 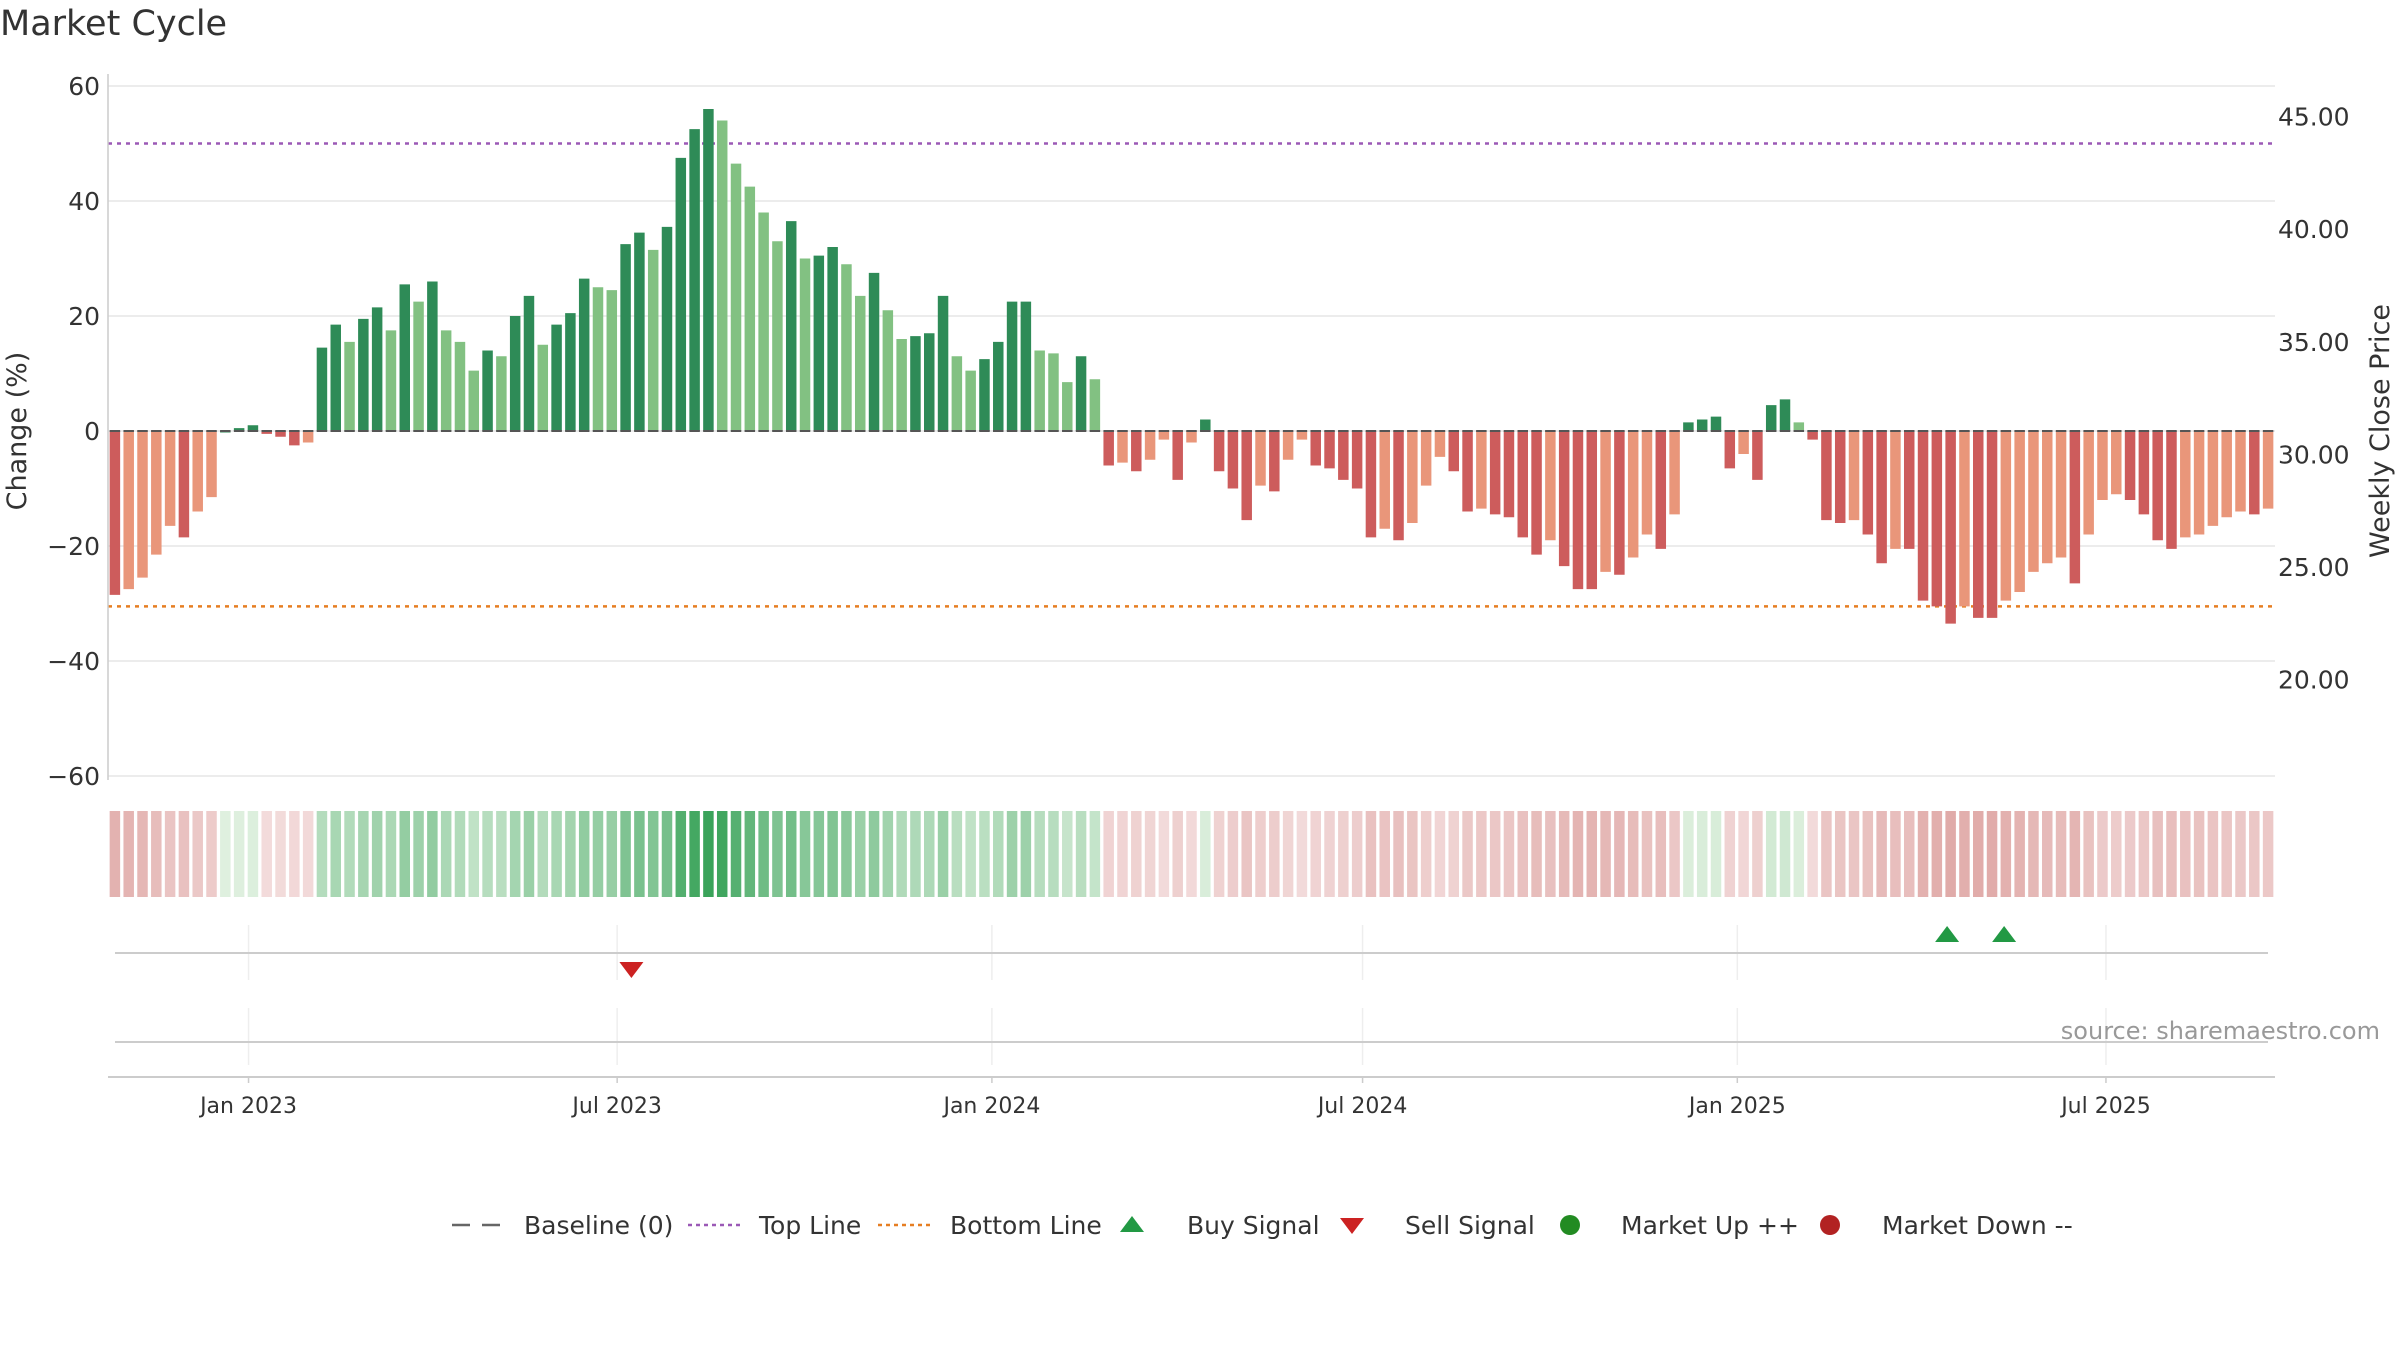 What do you see at coordinates (1946, 1225) in the screenshot?
I see `legend-item-down: Market Down --` at bounding box center [1946, 1225].